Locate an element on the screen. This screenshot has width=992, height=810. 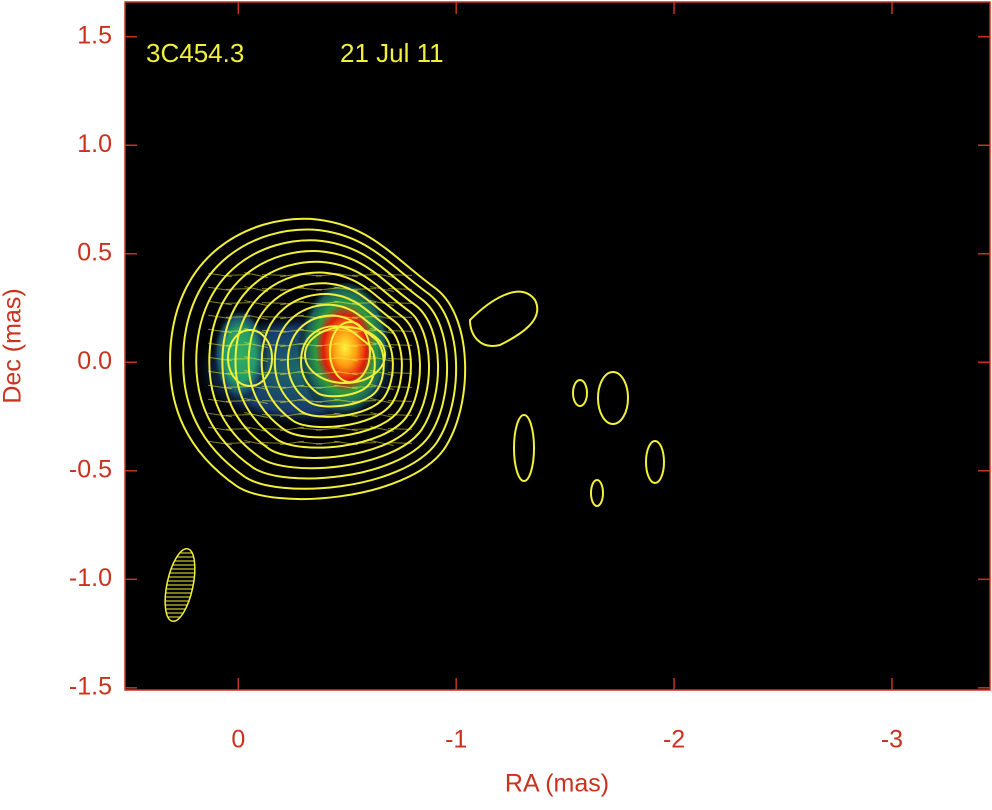
y-tick-label: 0.0 is located at coordinates (94, 361).